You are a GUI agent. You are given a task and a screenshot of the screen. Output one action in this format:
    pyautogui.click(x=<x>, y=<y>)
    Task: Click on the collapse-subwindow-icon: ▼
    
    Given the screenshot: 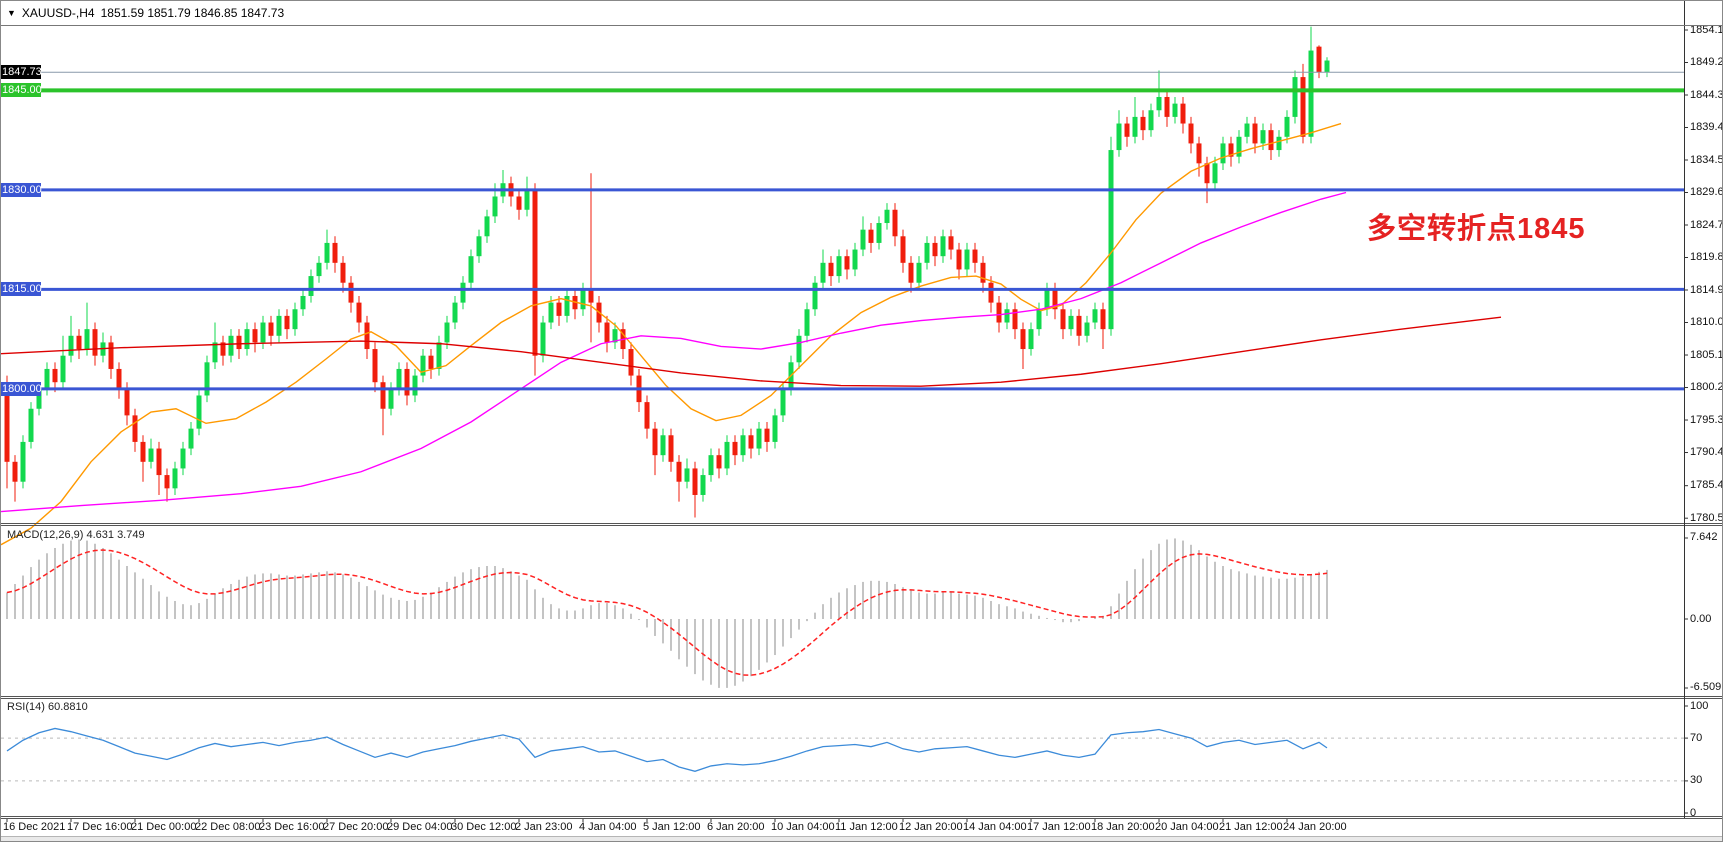 What is the action you would take?
    pyautogui.click(x=11, y=13)
    